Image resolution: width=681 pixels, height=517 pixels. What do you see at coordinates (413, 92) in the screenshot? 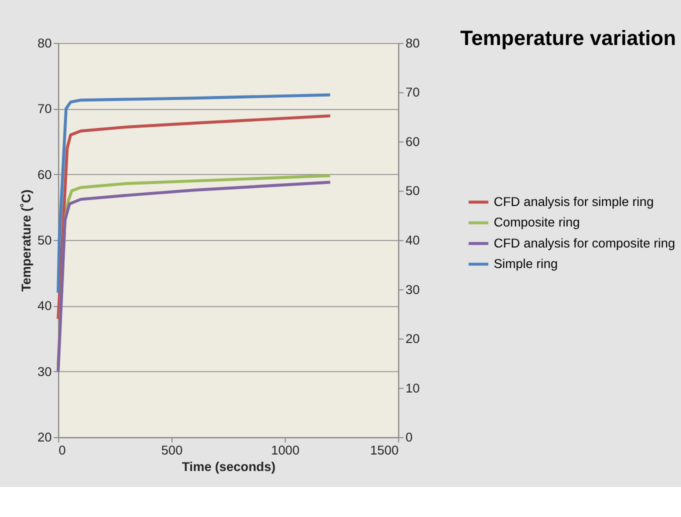
I see `y2-tick-label: 70` at bounding box center [413, 92].